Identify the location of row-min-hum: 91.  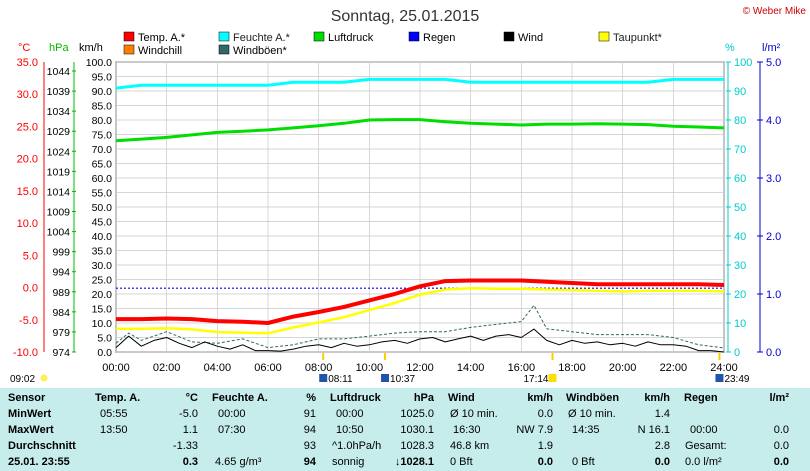
(309, 414).